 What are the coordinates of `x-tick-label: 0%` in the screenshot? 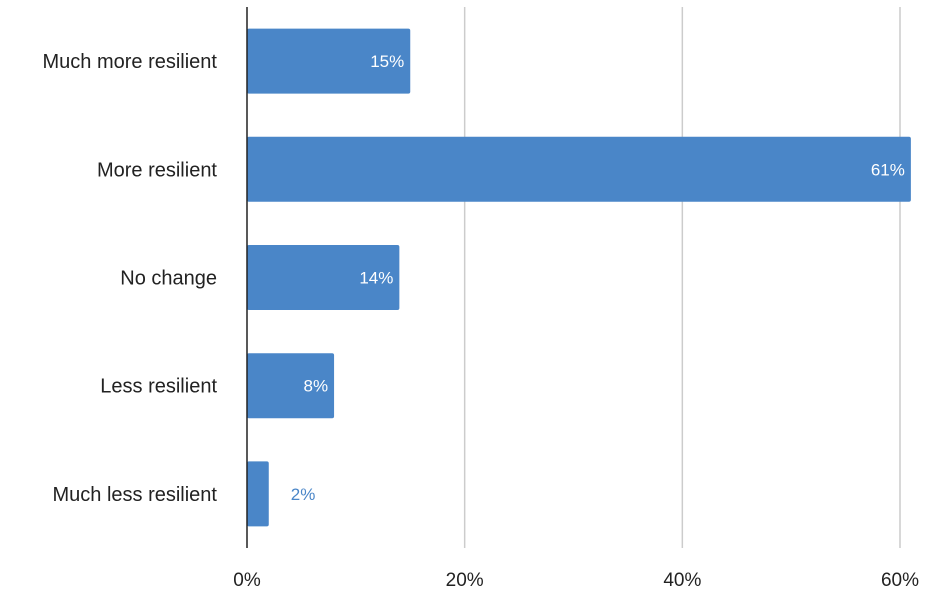 It's located at (247, 580).